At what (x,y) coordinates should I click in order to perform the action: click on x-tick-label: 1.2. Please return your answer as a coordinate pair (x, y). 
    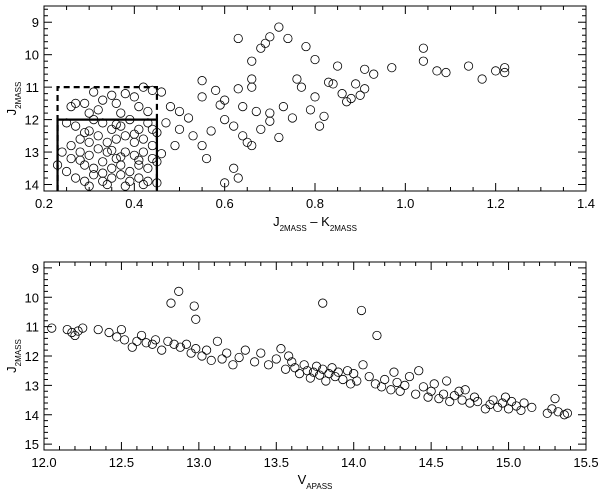
    Looking at the image, I should click on (496, 203).